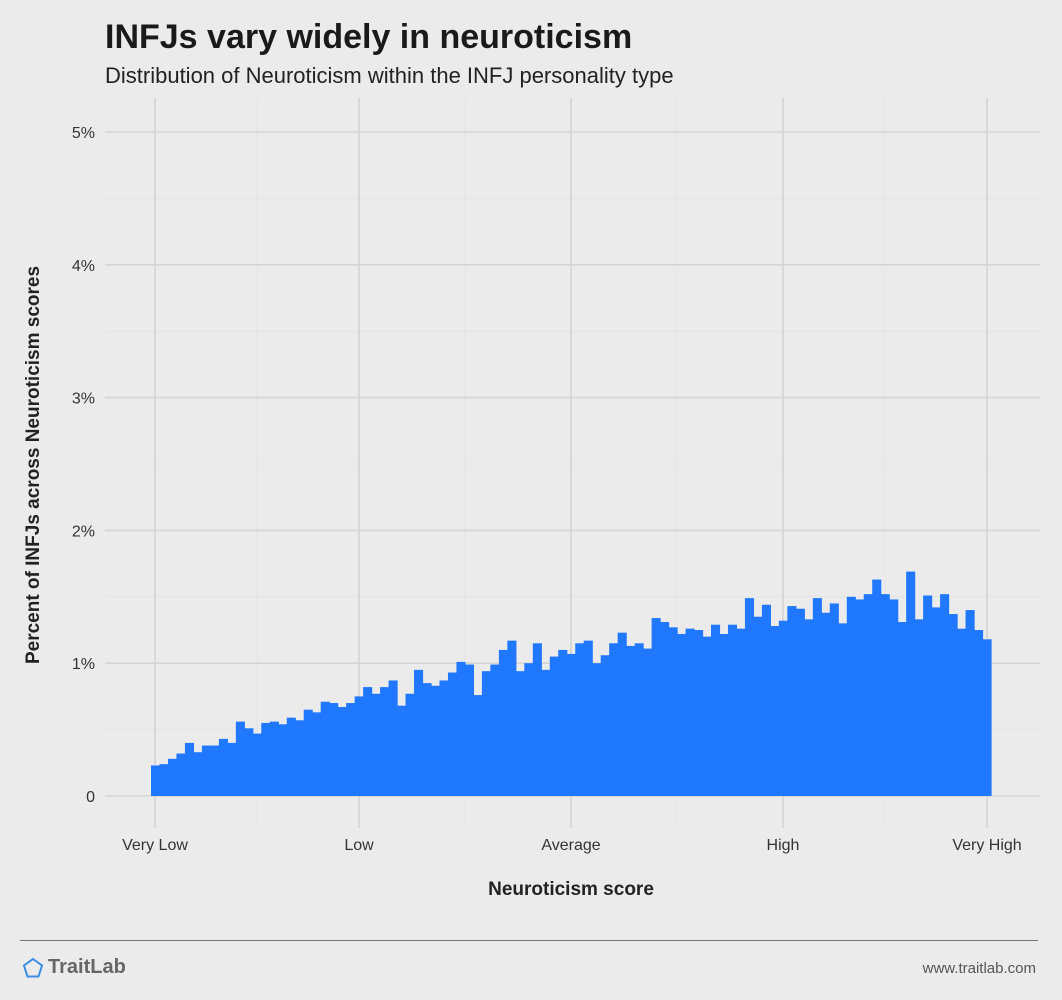 This screenshot has width=1062, height=1000. What do you see at coordinates (33, 967) in the screenshot?
I see `pentagon-icon` at bounding box center [33, 967].